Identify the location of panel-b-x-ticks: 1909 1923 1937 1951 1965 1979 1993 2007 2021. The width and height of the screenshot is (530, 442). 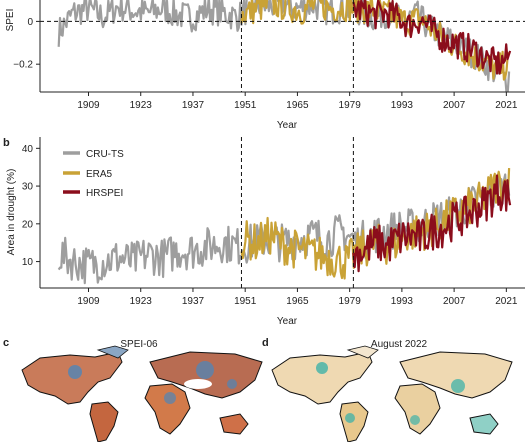
(297, 297).